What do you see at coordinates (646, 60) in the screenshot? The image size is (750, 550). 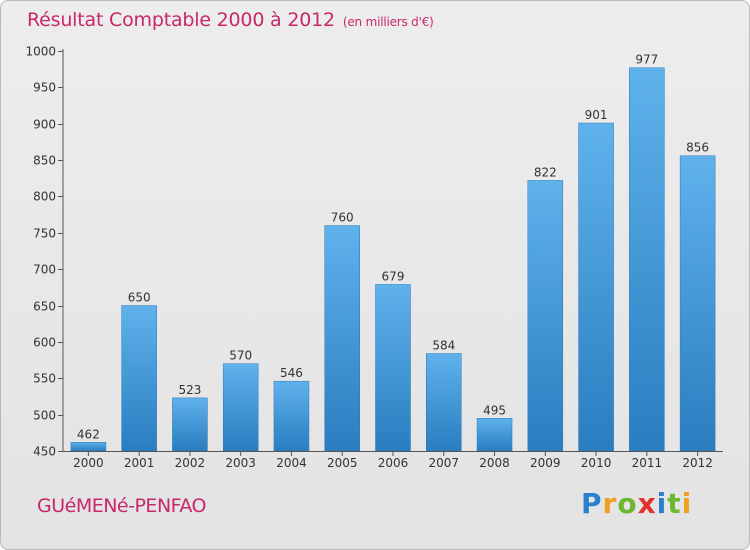 I see `bar-value-label: 977` at bounding box center [646, 60].